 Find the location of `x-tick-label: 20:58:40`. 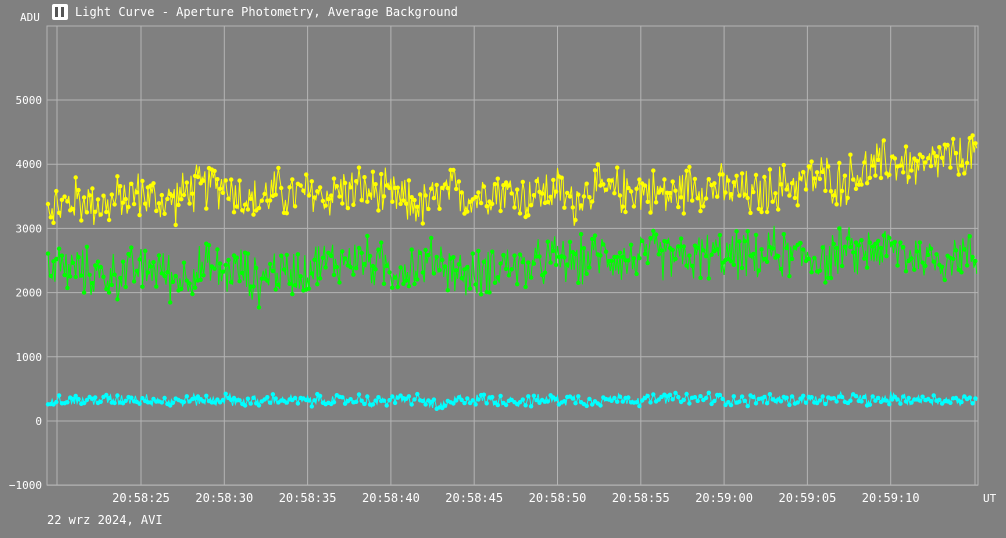

x-tick-label: 20:58:40 is located at coordinates (391, 498).